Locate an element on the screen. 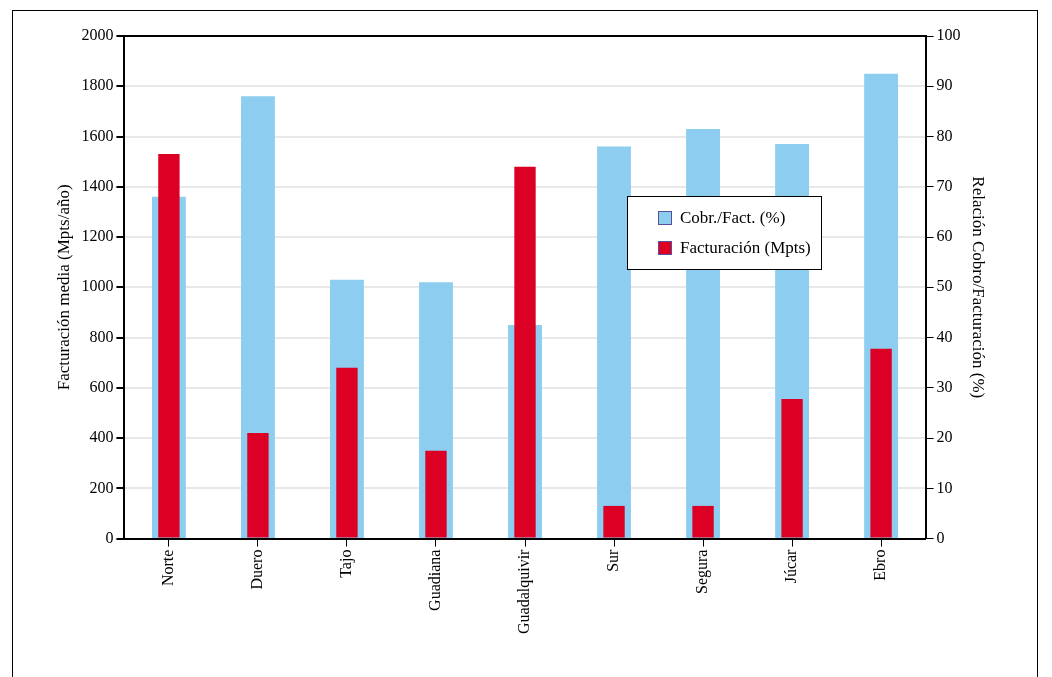 The image size is (1052, 677). y2-axis-title: Relación Cobro/Facturación (%) is located at coordinates (979, 287).